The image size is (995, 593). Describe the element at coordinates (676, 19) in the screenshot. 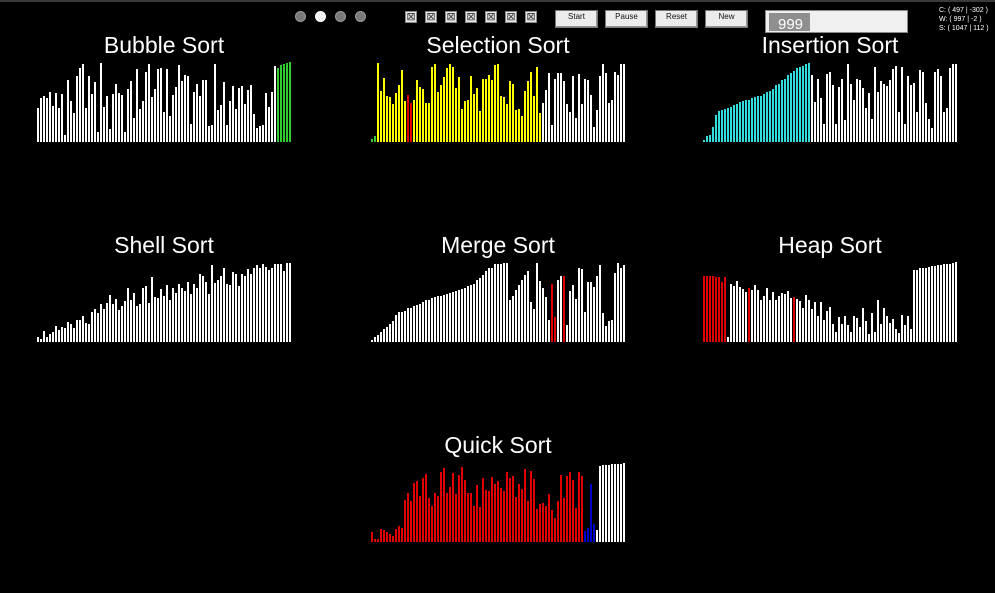

I see `reset-button: Reset` at that location.